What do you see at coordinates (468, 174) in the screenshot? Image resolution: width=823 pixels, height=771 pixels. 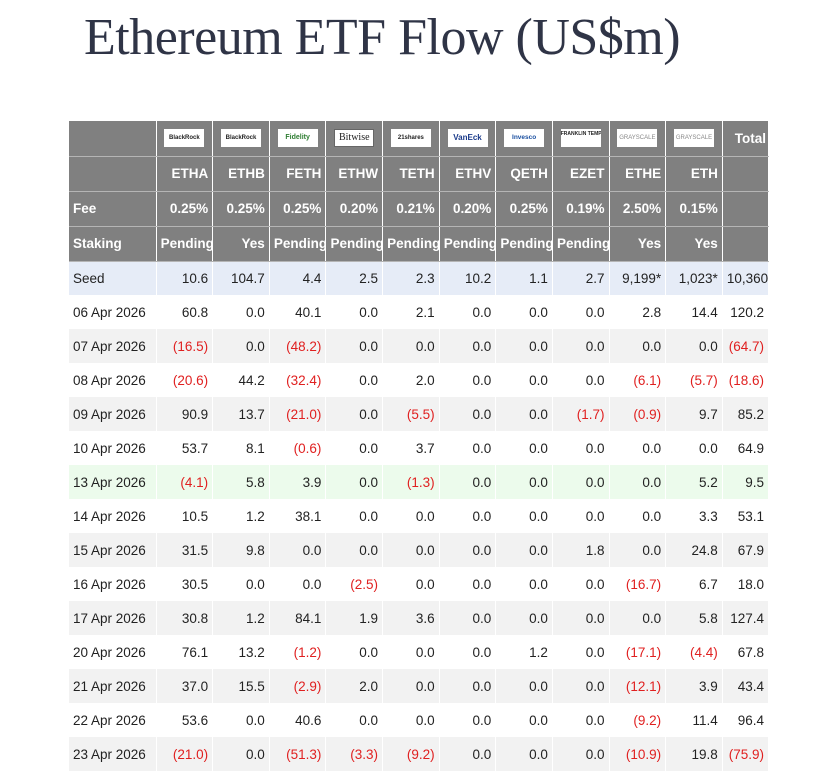 I see `ticker-header: ETHV` at bounding box center [468, 174].